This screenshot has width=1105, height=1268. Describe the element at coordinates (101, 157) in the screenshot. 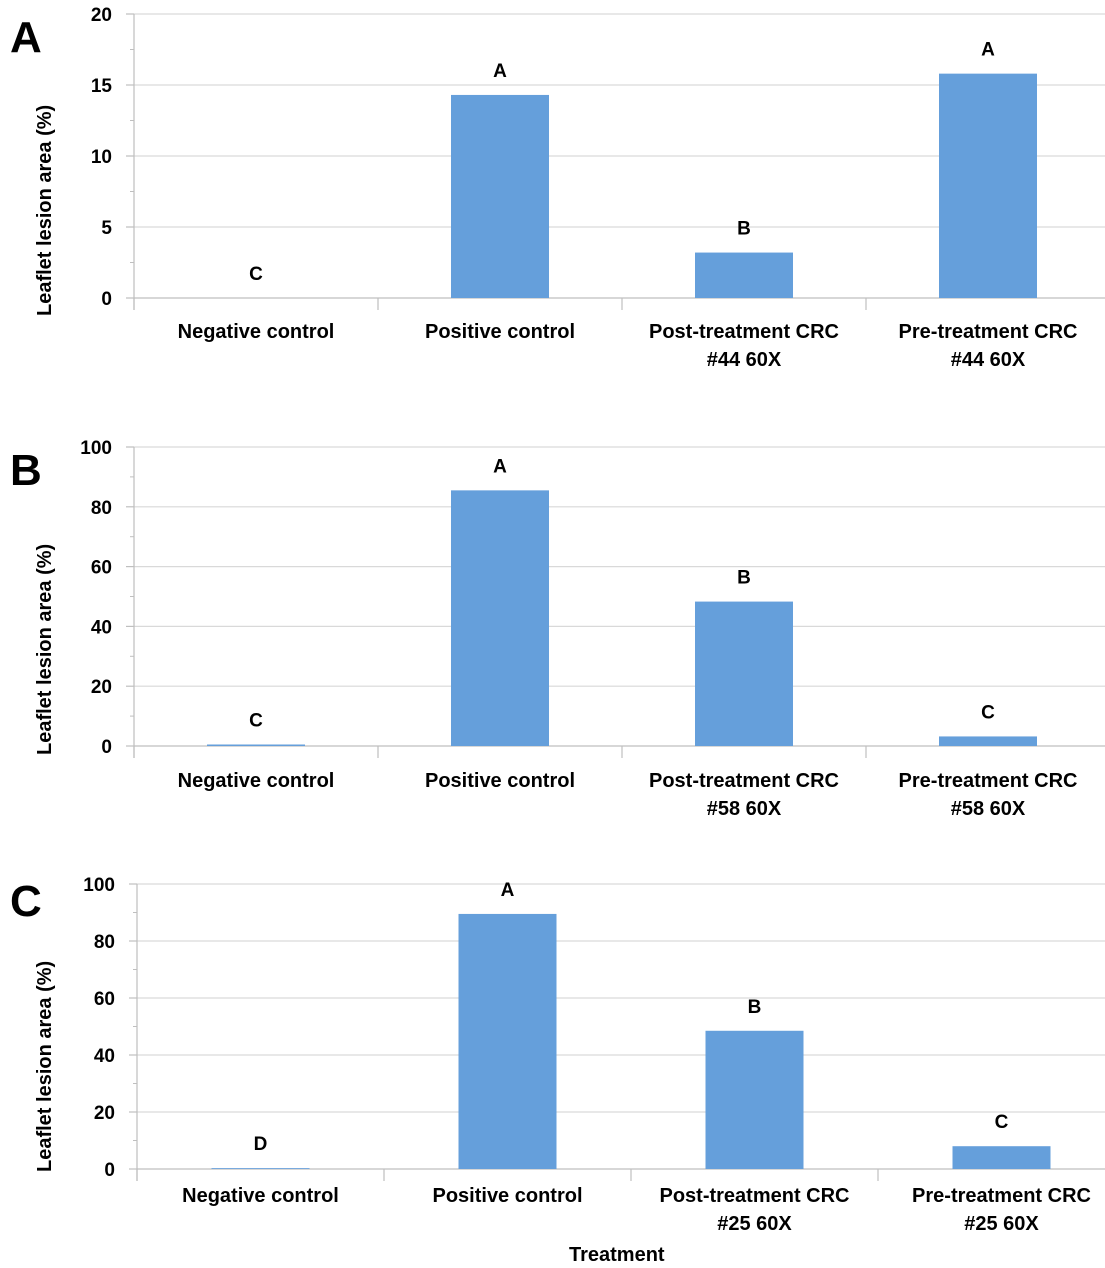

I see `y-tick-label: 10` at that location.